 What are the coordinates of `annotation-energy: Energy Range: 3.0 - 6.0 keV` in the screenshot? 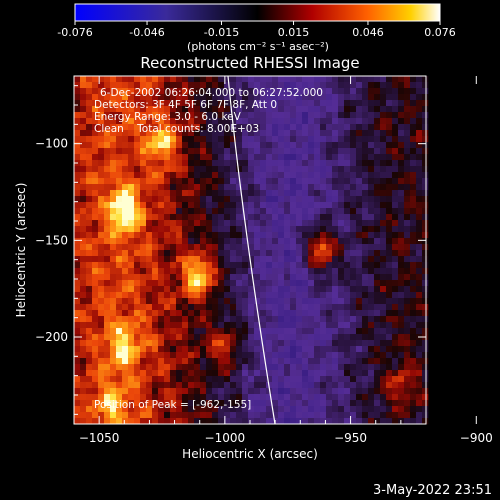 It's located at (168, 117).